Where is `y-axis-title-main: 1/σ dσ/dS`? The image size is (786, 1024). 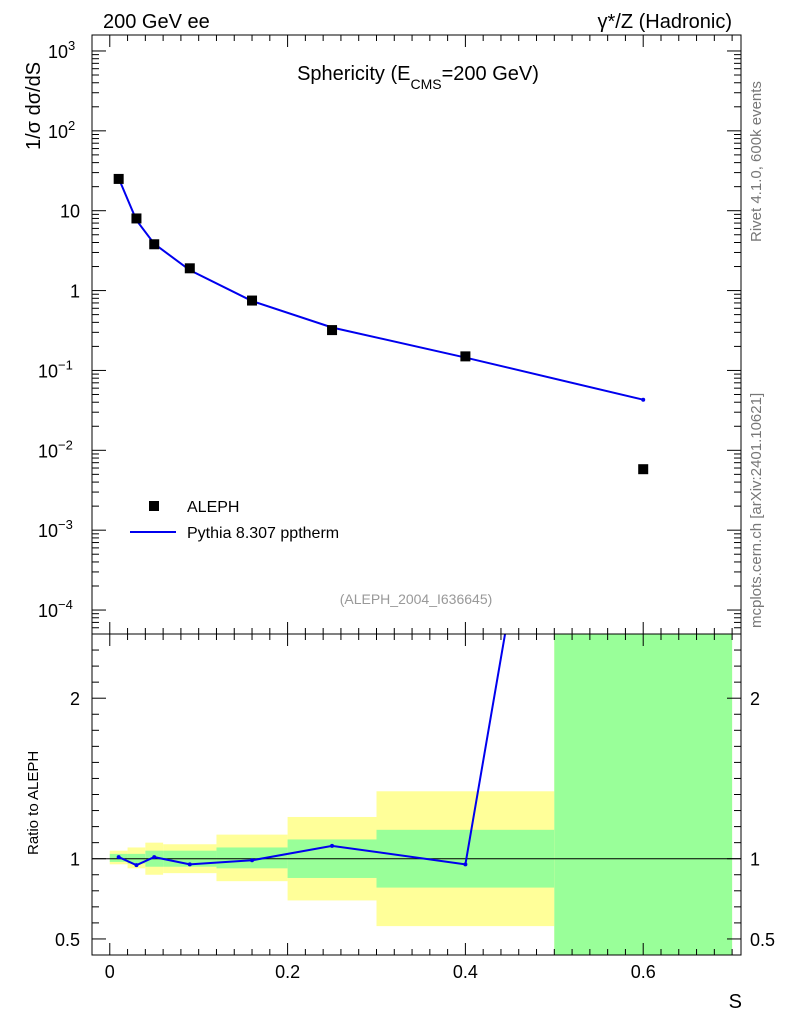
y-axis-title-main: 1/σ dσ/dS is located at coordinates (34, 106).